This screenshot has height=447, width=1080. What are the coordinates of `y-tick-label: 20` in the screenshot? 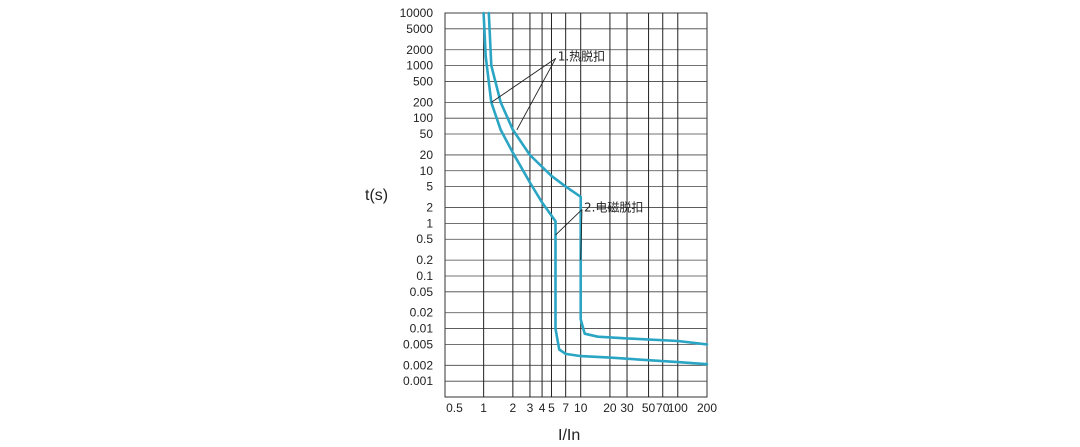 It's located at (427, 155).